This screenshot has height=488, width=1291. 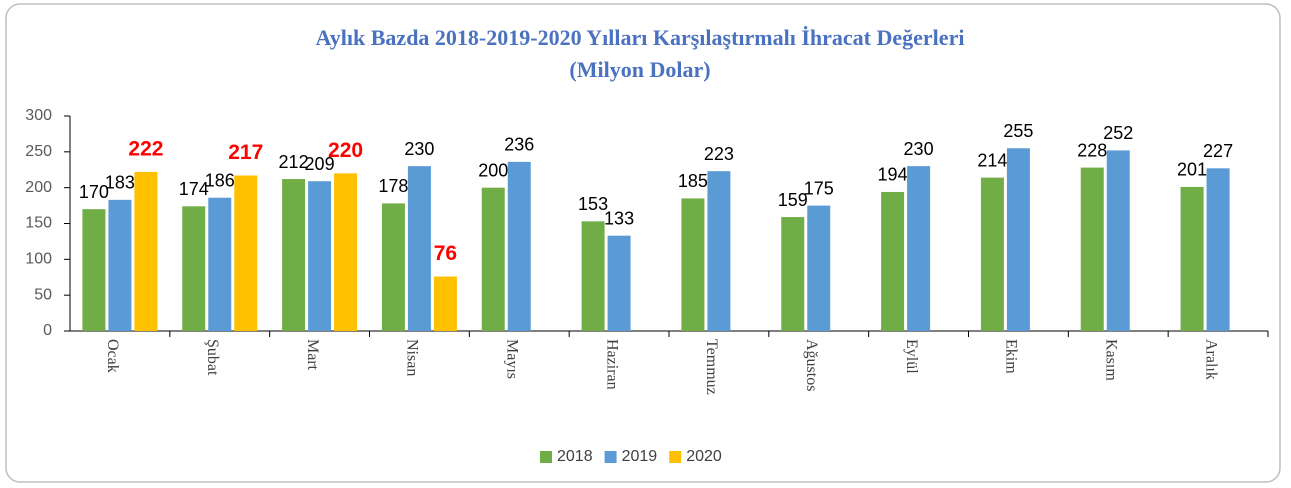 I want to click on x-tick-label: Mart, so click(x=312, y=355).